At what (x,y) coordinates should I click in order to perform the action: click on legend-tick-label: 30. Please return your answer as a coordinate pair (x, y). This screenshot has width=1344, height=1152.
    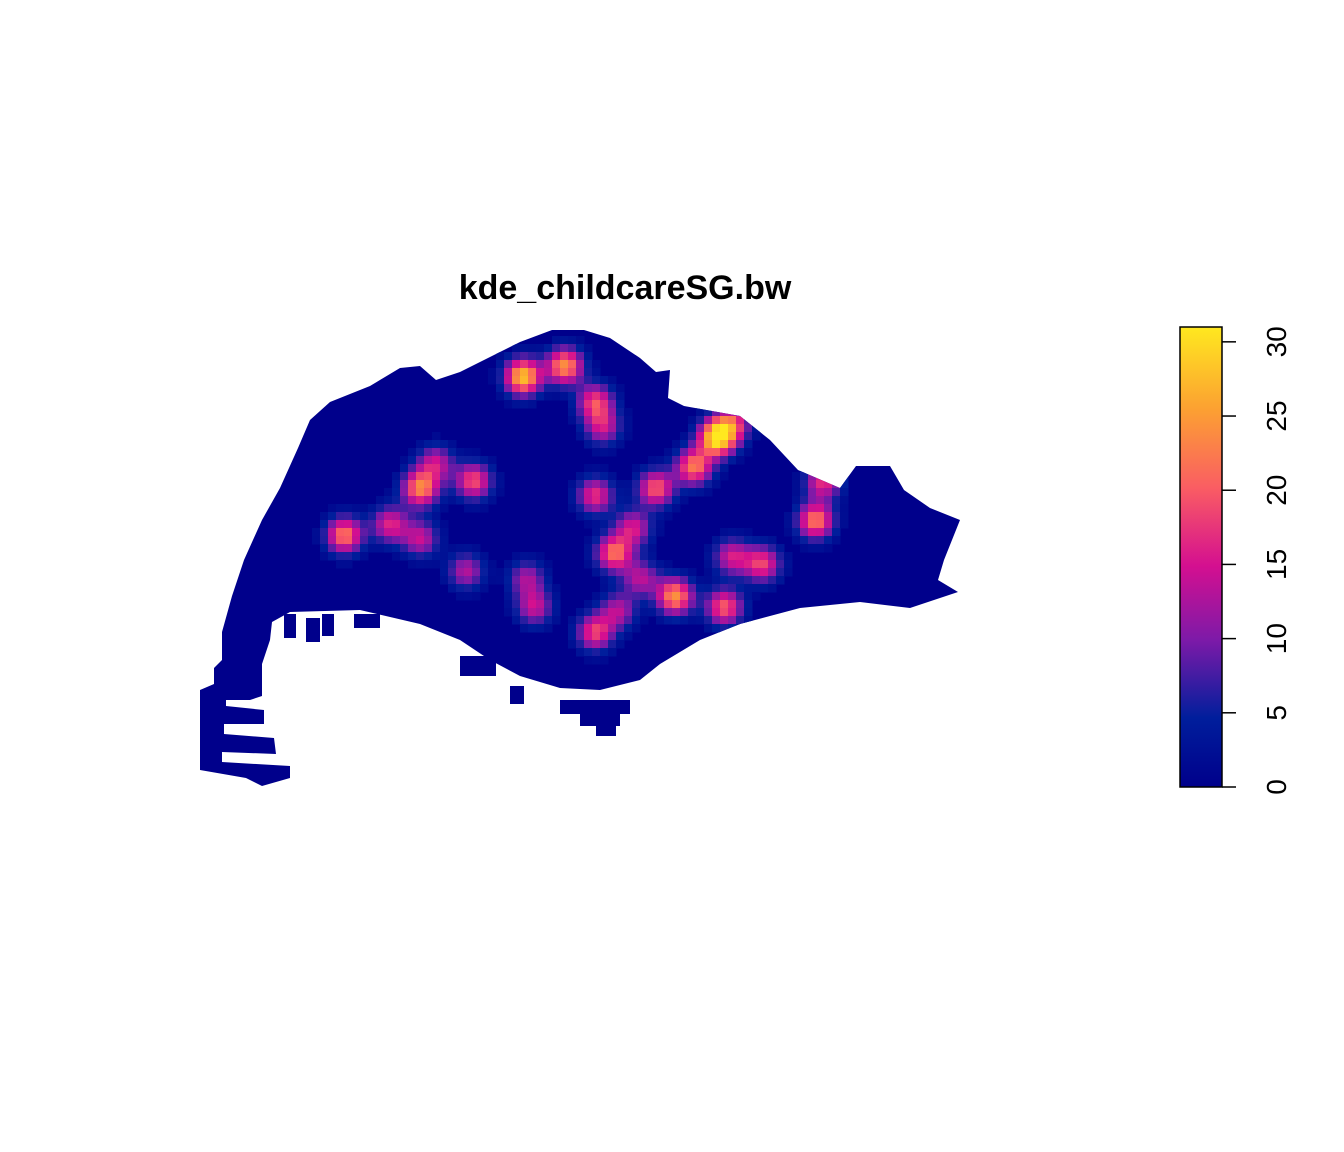
    Looking at the image, I should click on (1276, 341).